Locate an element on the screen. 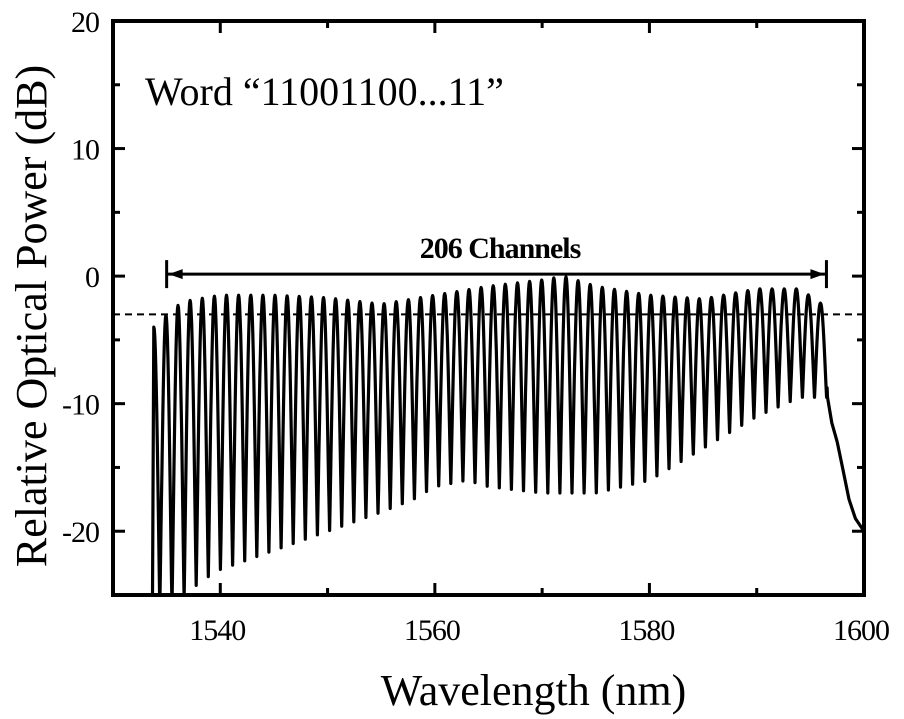 This screenshot has height=719, width=904. y-tick-label: -10 is located at coordinates (80, 405).